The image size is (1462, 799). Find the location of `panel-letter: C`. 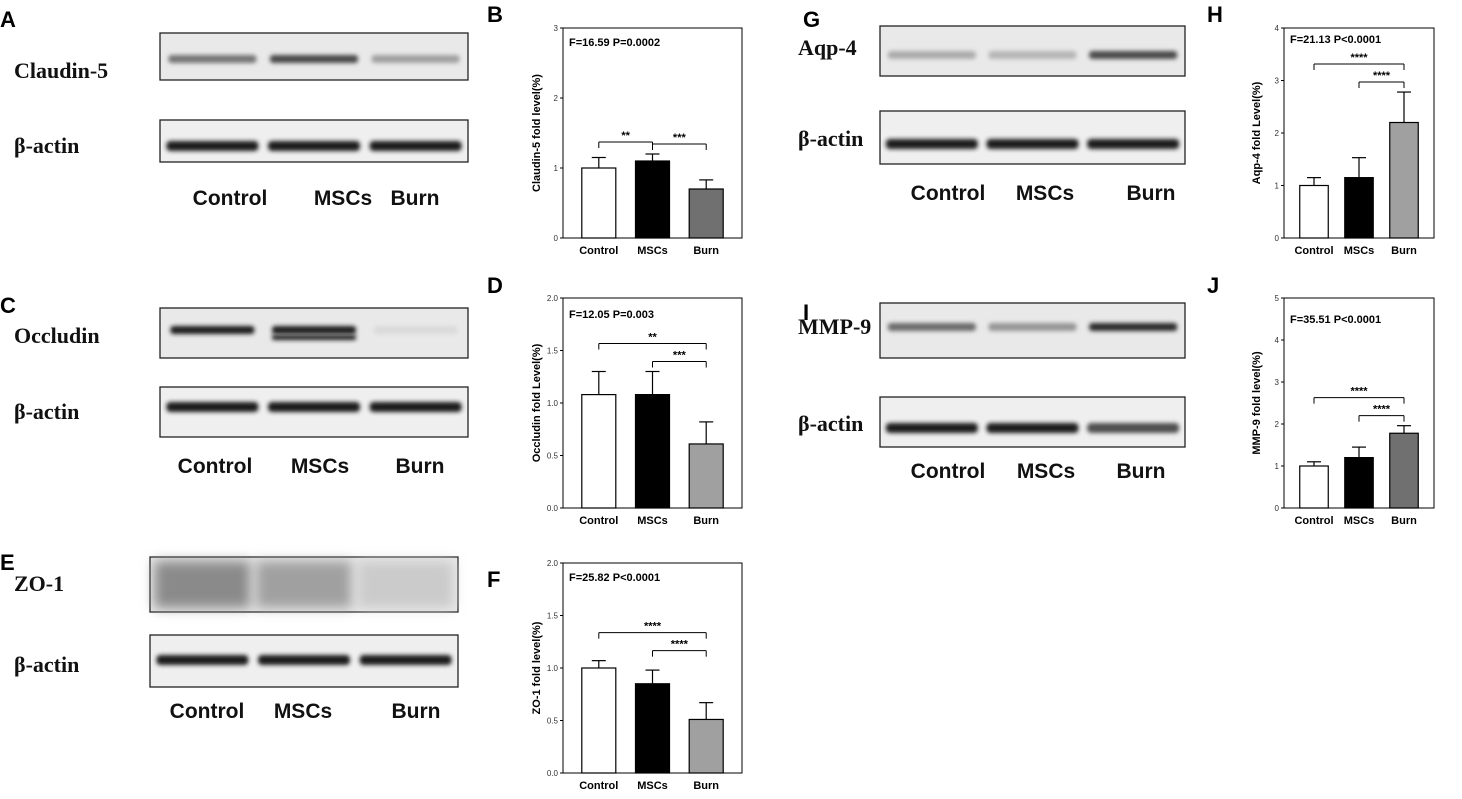

panel-letter: C is located at coordinates (8, 305).